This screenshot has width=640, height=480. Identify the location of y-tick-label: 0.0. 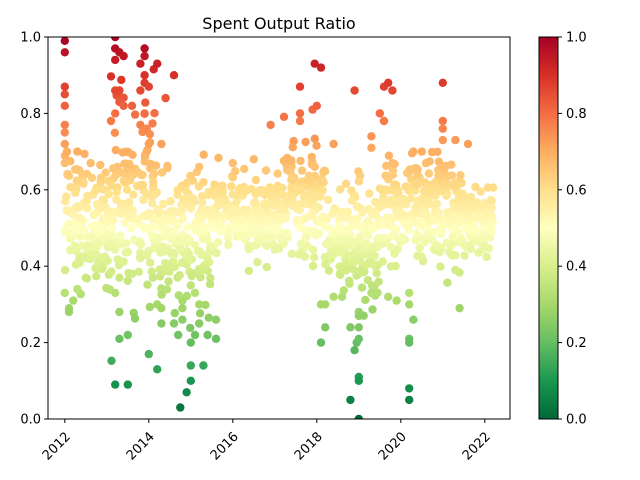
(30, 420).